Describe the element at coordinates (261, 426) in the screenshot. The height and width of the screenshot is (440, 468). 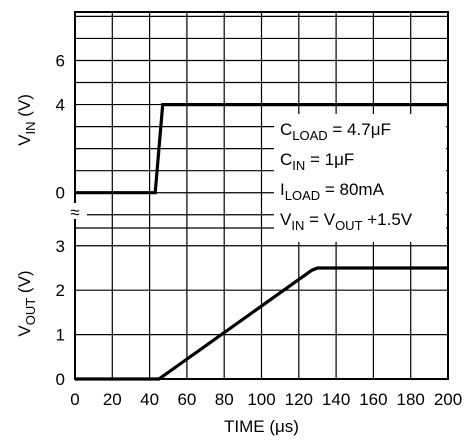
I see `x-axis-title: TIME (μs)` at that location.